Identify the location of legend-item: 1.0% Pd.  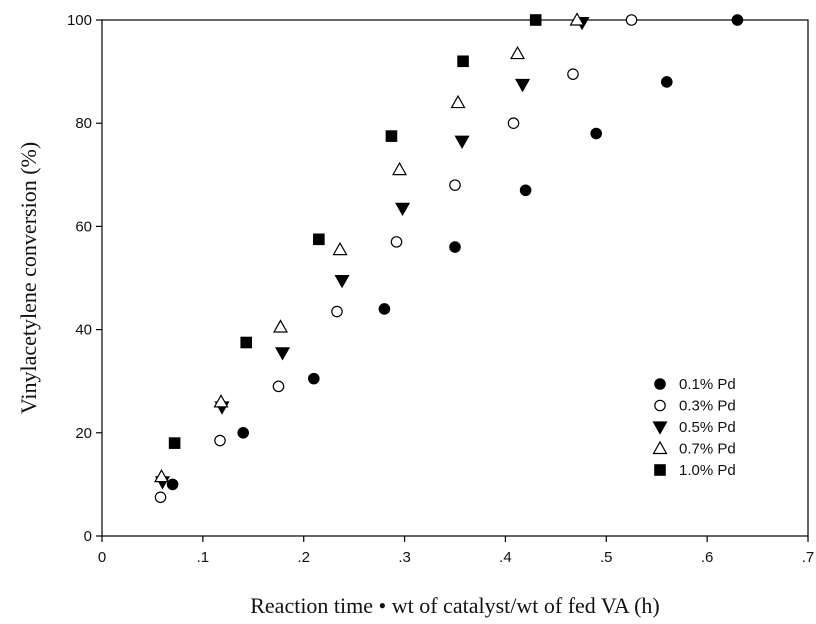
(695, 470).